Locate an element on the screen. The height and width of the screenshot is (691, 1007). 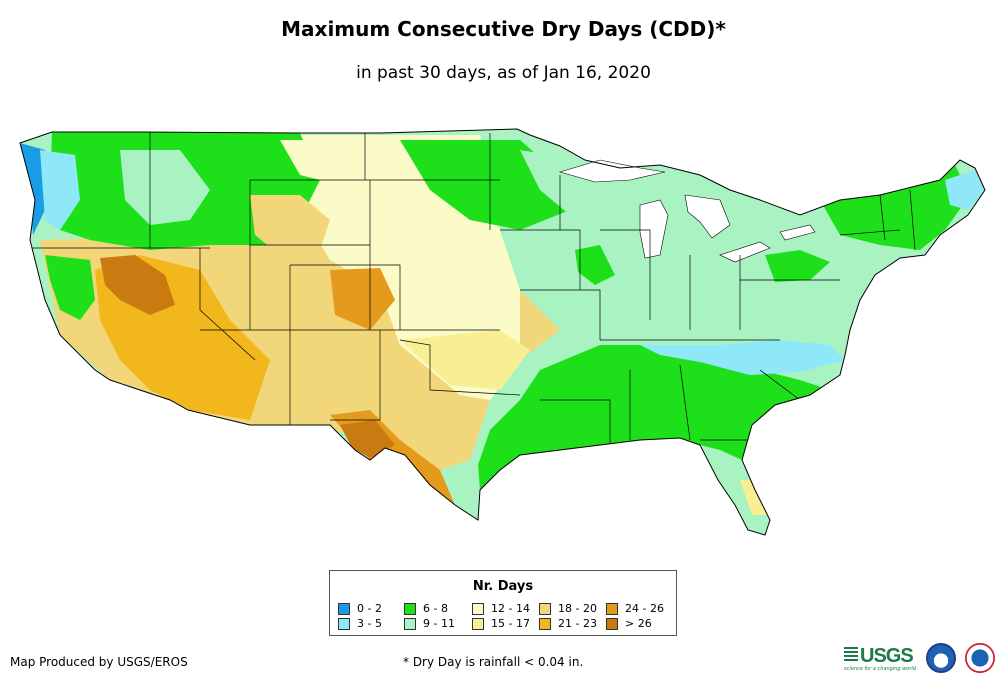
legend-label: 6 - 8 is located at coordinates (435, 608).